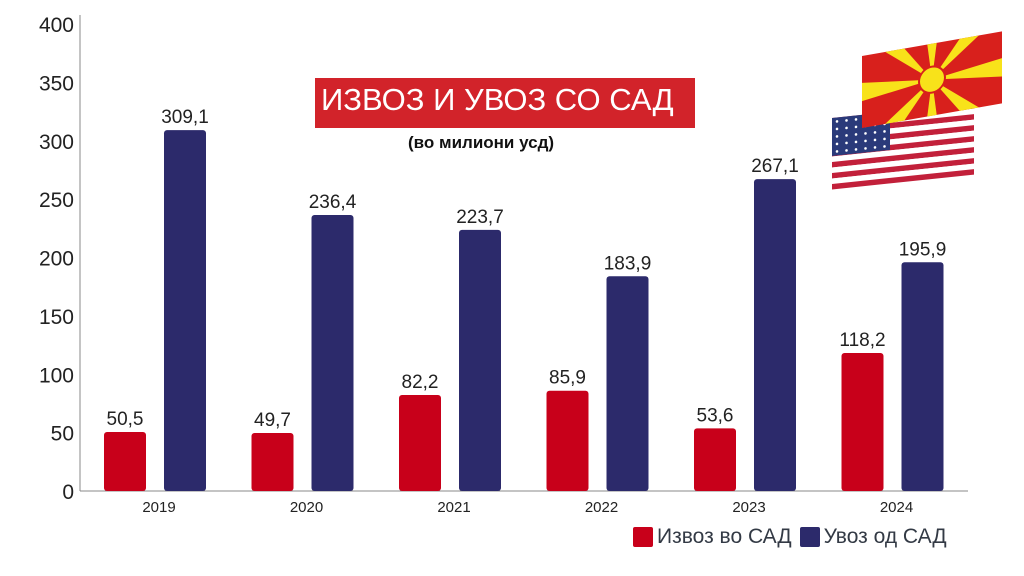 The height and width of the screenshot is (576, 1024). What do you see at coordinates (158, 507) in the screenshot?
I see `x-tick-label: 2019` at bounding box center [158, 507].